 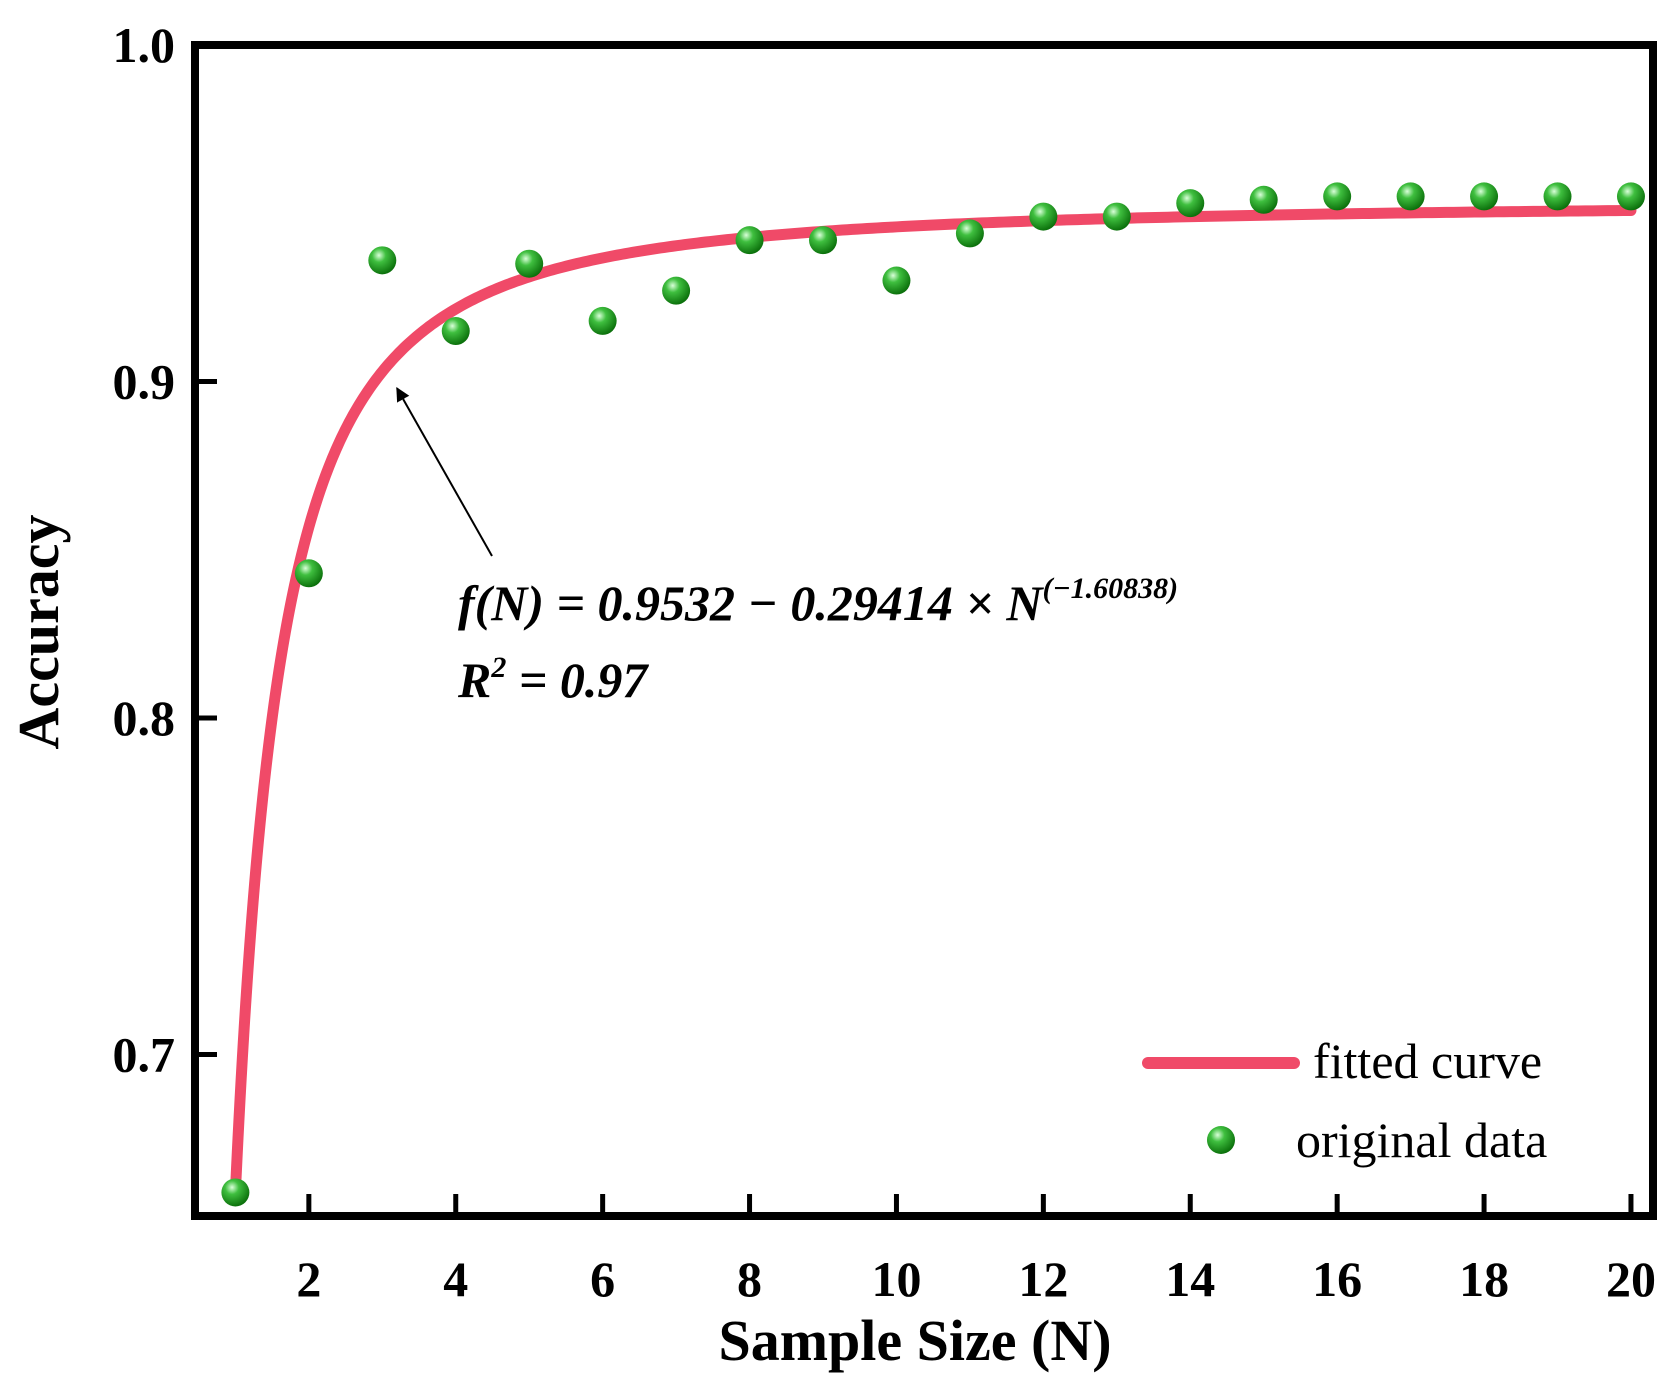 What do you see at coordinates (144, 1054) in the screenshot?
I see `y-tick-label: 0.7` at bounding box center [144, 1054].